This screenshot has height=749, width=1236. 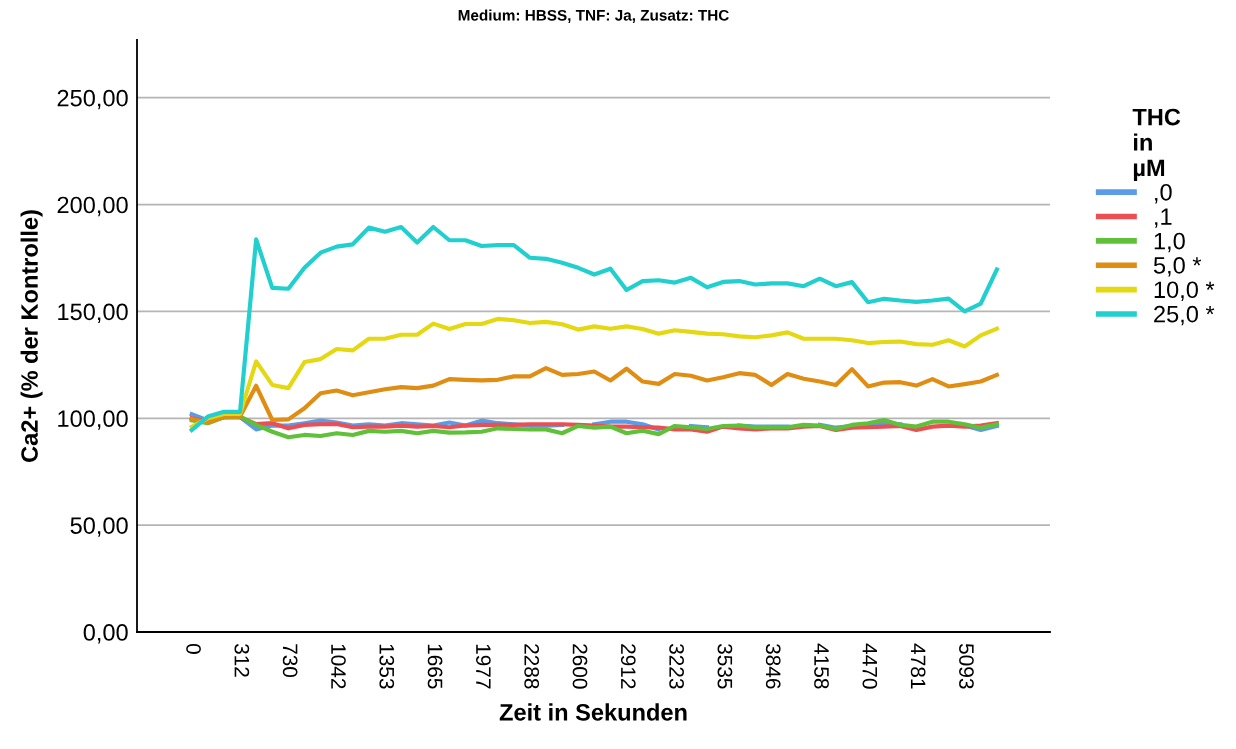 I want to click on legend-label: 5,0 *, so click(x=1177, y=267).